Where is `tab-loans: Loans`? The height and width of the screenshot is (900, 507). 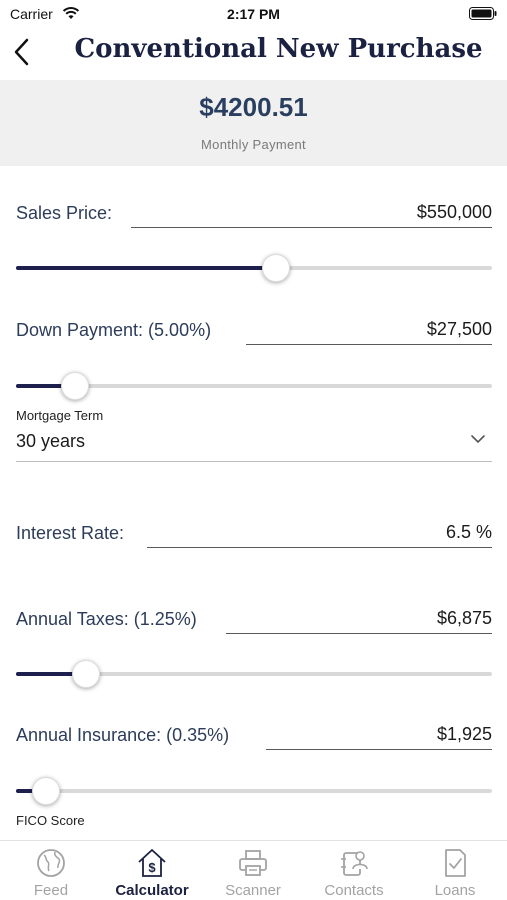 tab-loans: Loans is located at coordinates (455, 870).